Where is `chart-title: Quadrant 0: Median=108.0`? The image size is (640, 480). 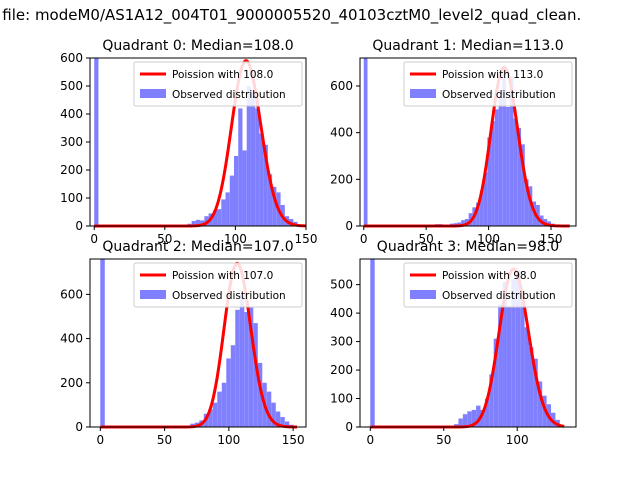
chart-title: Quadrant 0: Median=108.0 is located at coordinates (197, 46).